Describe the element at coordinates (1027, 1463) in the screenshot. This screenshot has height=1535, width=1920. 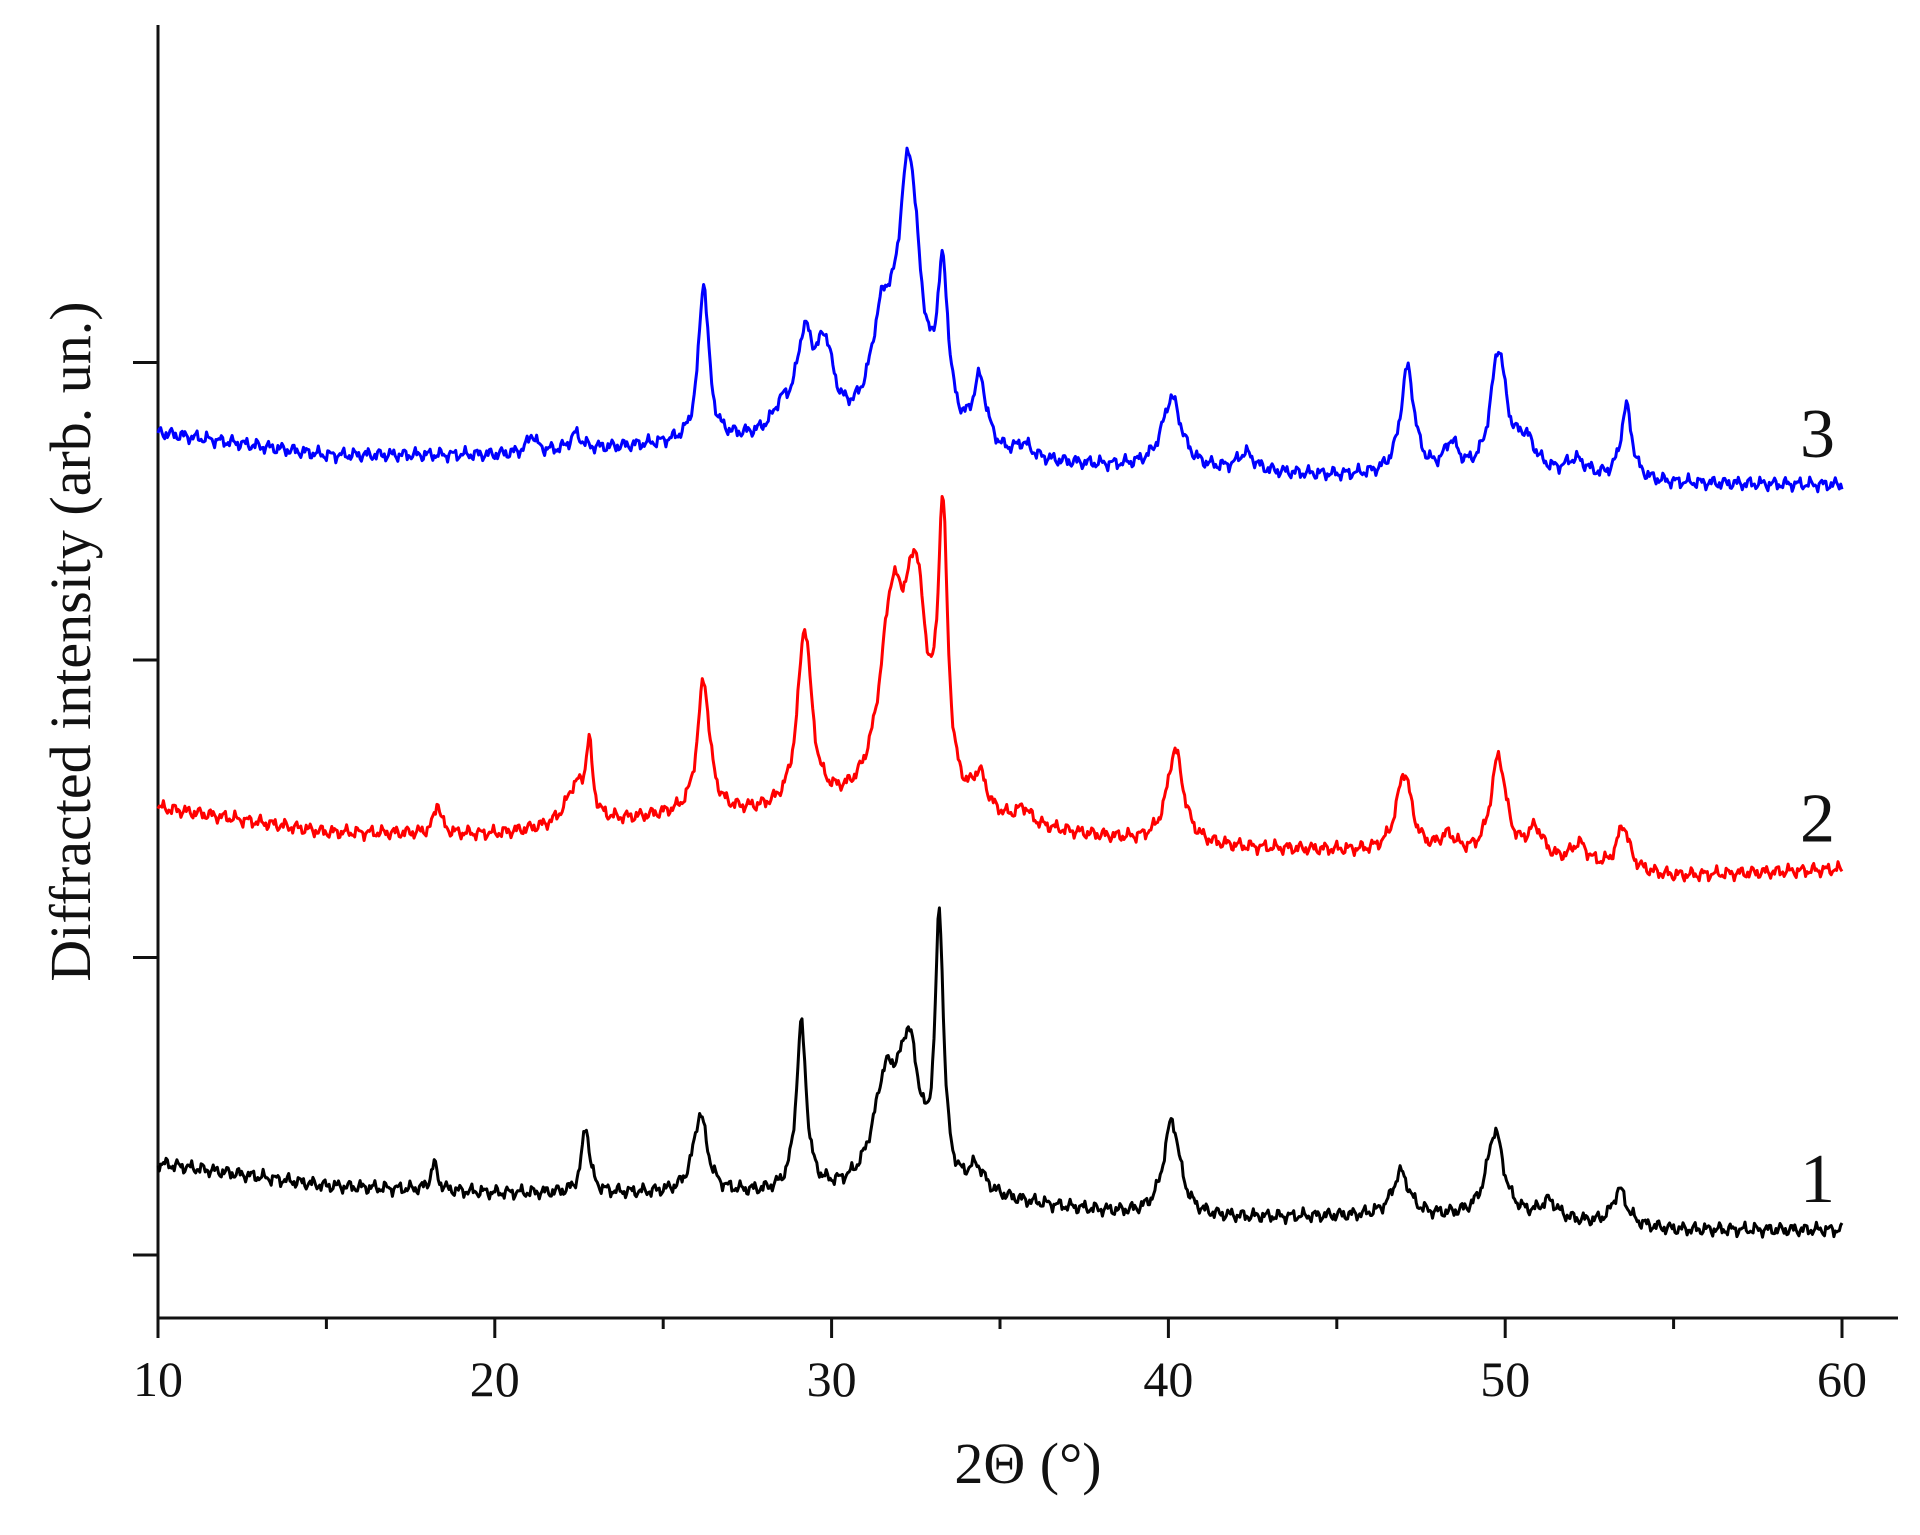
I see `x-axis-label: 2Θ (°)` at that location.